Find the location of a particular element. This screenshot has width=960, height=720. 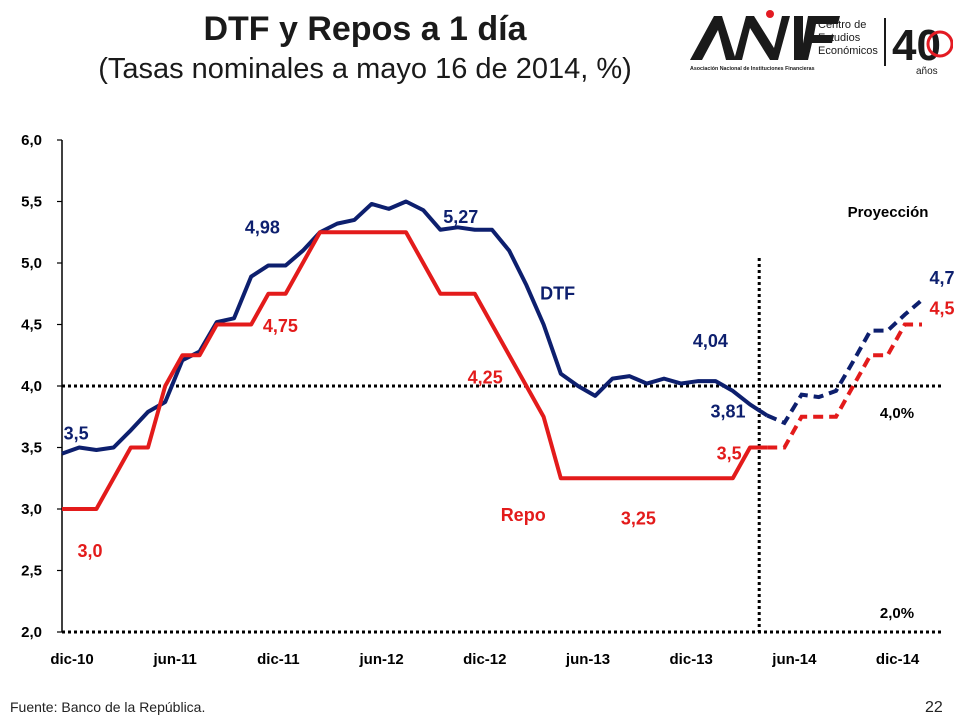

y-tick-label: 3,5 is located at coordinates (31, 448).